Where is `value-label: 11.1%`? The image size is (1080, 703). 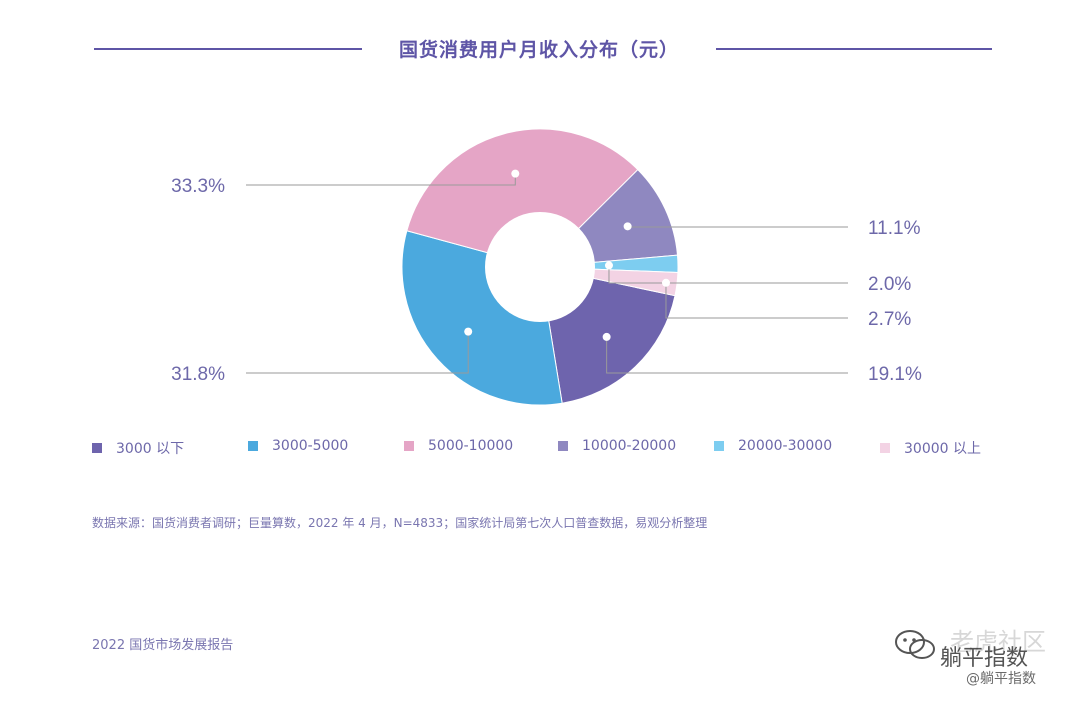
value-label: 11.1% is located at coordinates (894, 228).